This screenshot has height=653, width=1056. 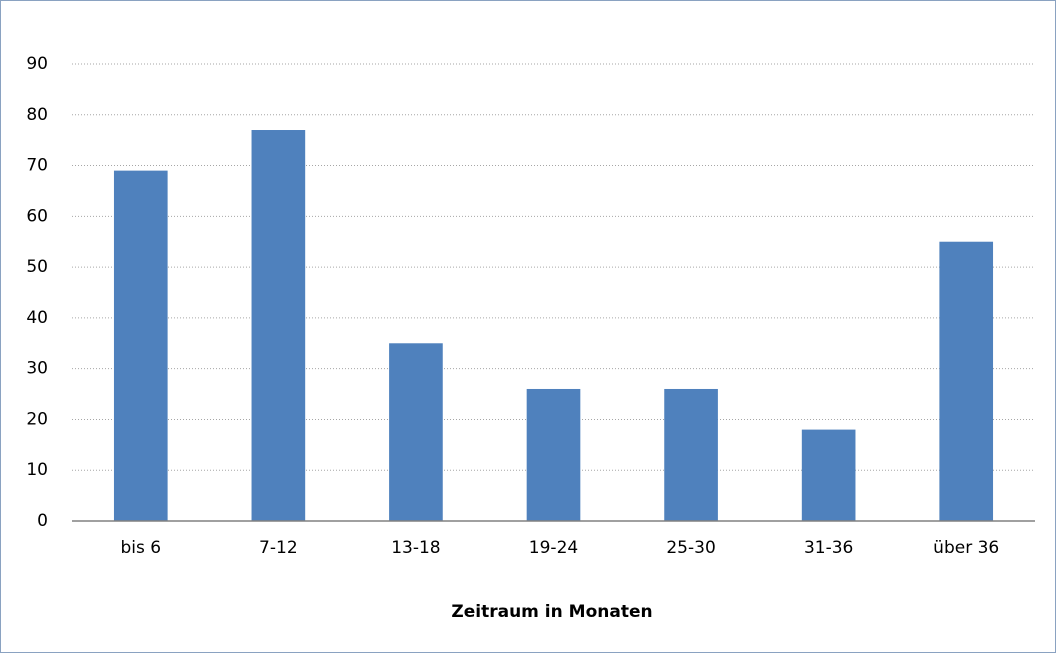 I want to click on x-tick-label: 7-12, so click(x=278, y=548).